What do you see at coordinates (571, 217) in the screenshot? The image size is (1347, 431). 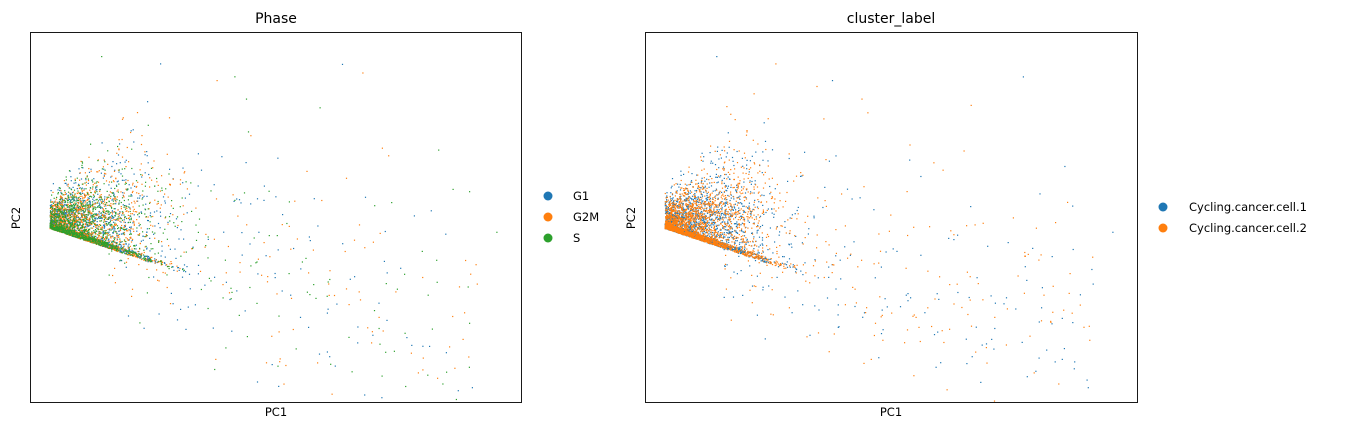 I see `legend-item-g2m: G2M` at bounding box center [571, 217].